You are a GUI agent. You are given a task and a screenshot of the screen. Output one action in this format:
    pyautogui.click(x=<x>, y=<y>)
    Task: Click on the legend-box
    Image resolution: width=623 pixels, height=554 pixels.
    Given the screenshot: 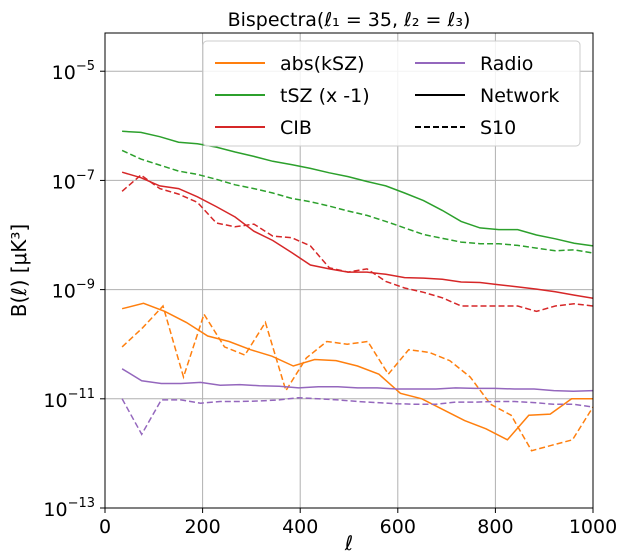 What is the action you would take?
    pyautogui.click(x=391, y=93)
    